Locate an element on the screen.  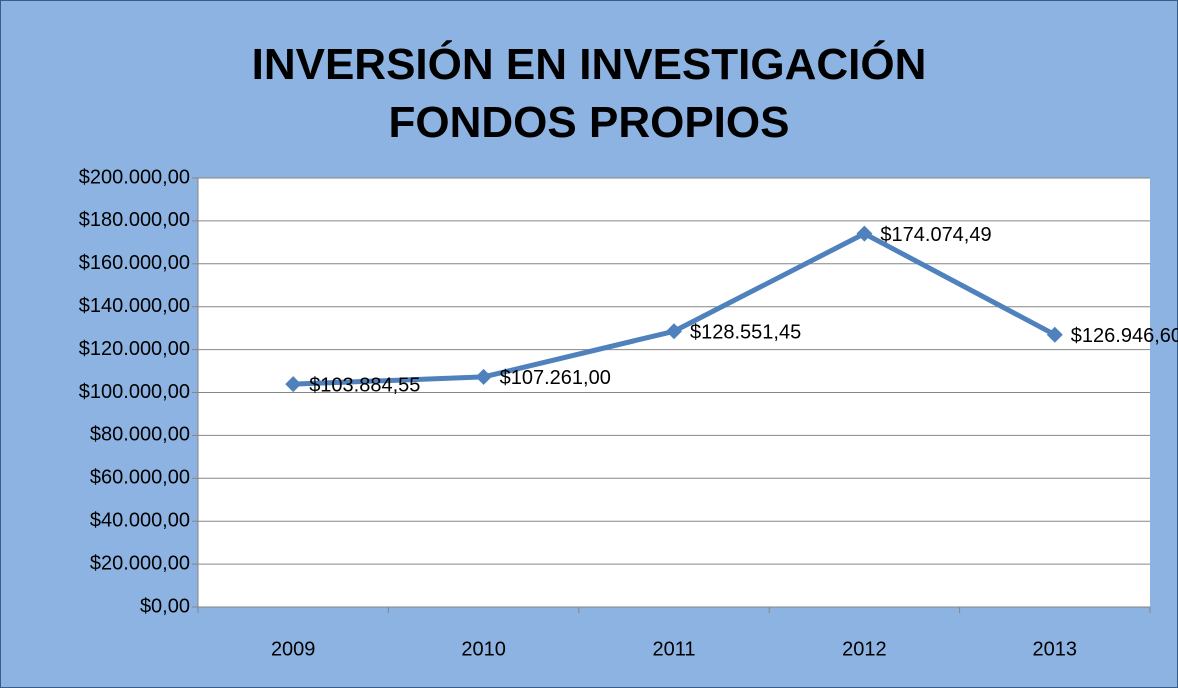
y-tick-label: $200.000,00 is located at coordinates (134, 177).